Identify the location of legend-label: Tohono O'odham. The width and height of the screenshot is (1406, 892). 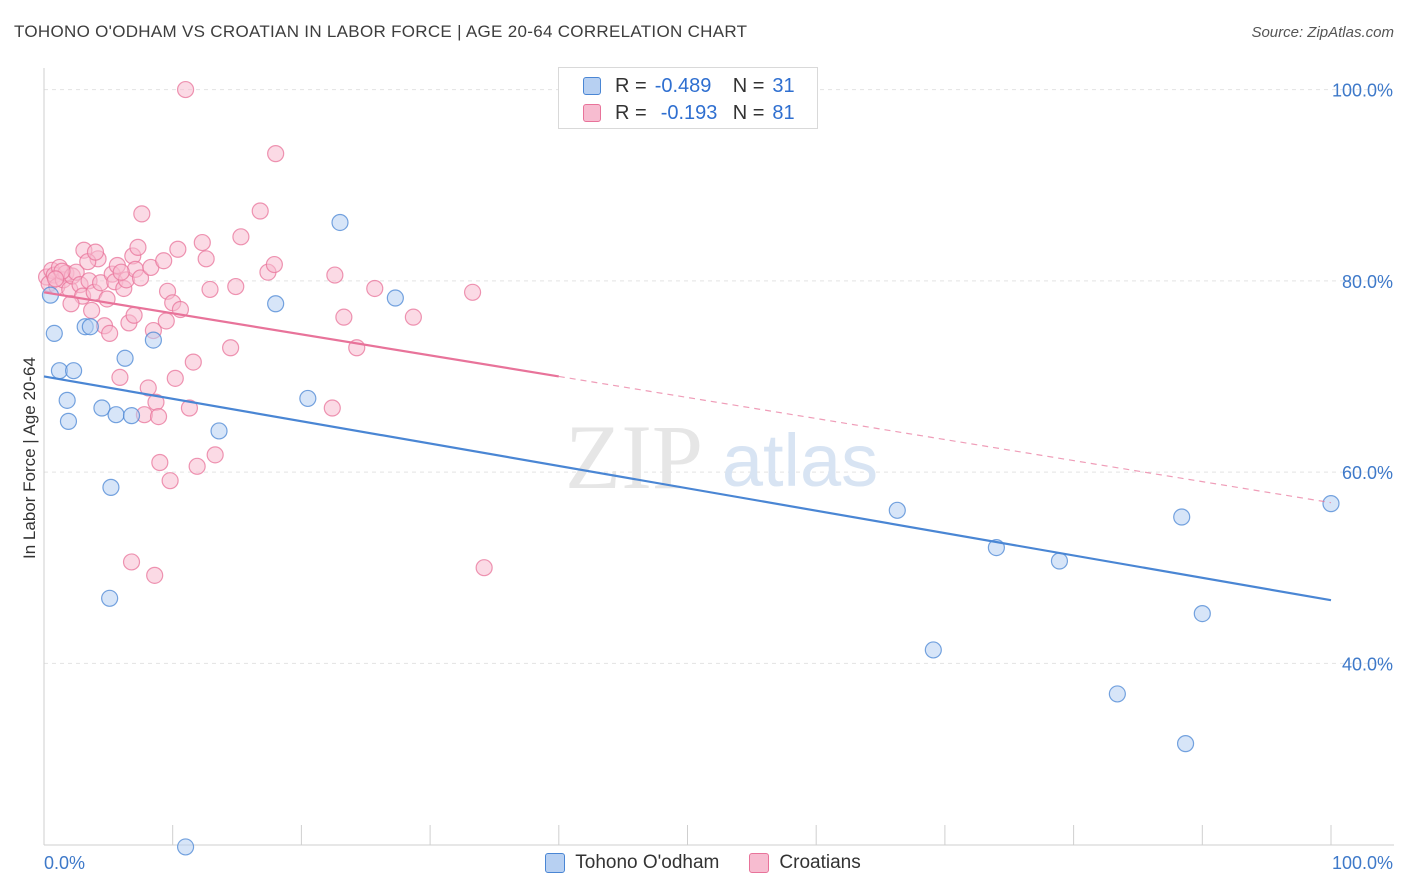
(647, 862).